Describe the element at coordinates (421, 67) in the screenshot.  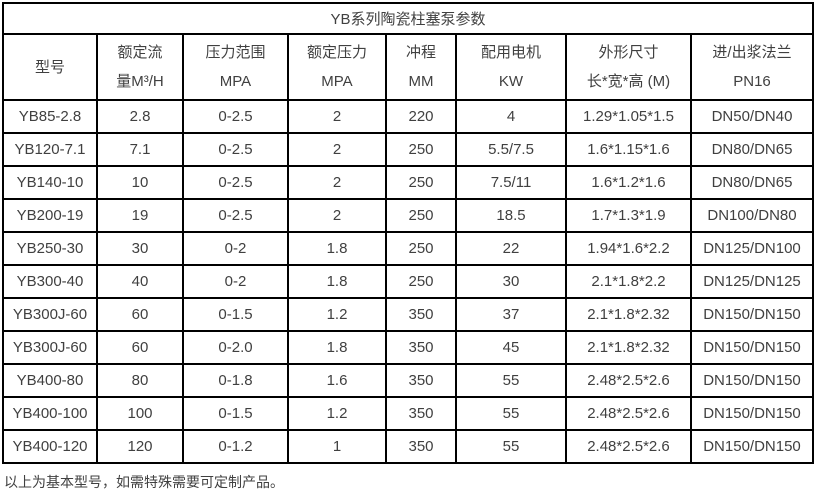
I see `header-stroke: 冲程 MM` at that location.